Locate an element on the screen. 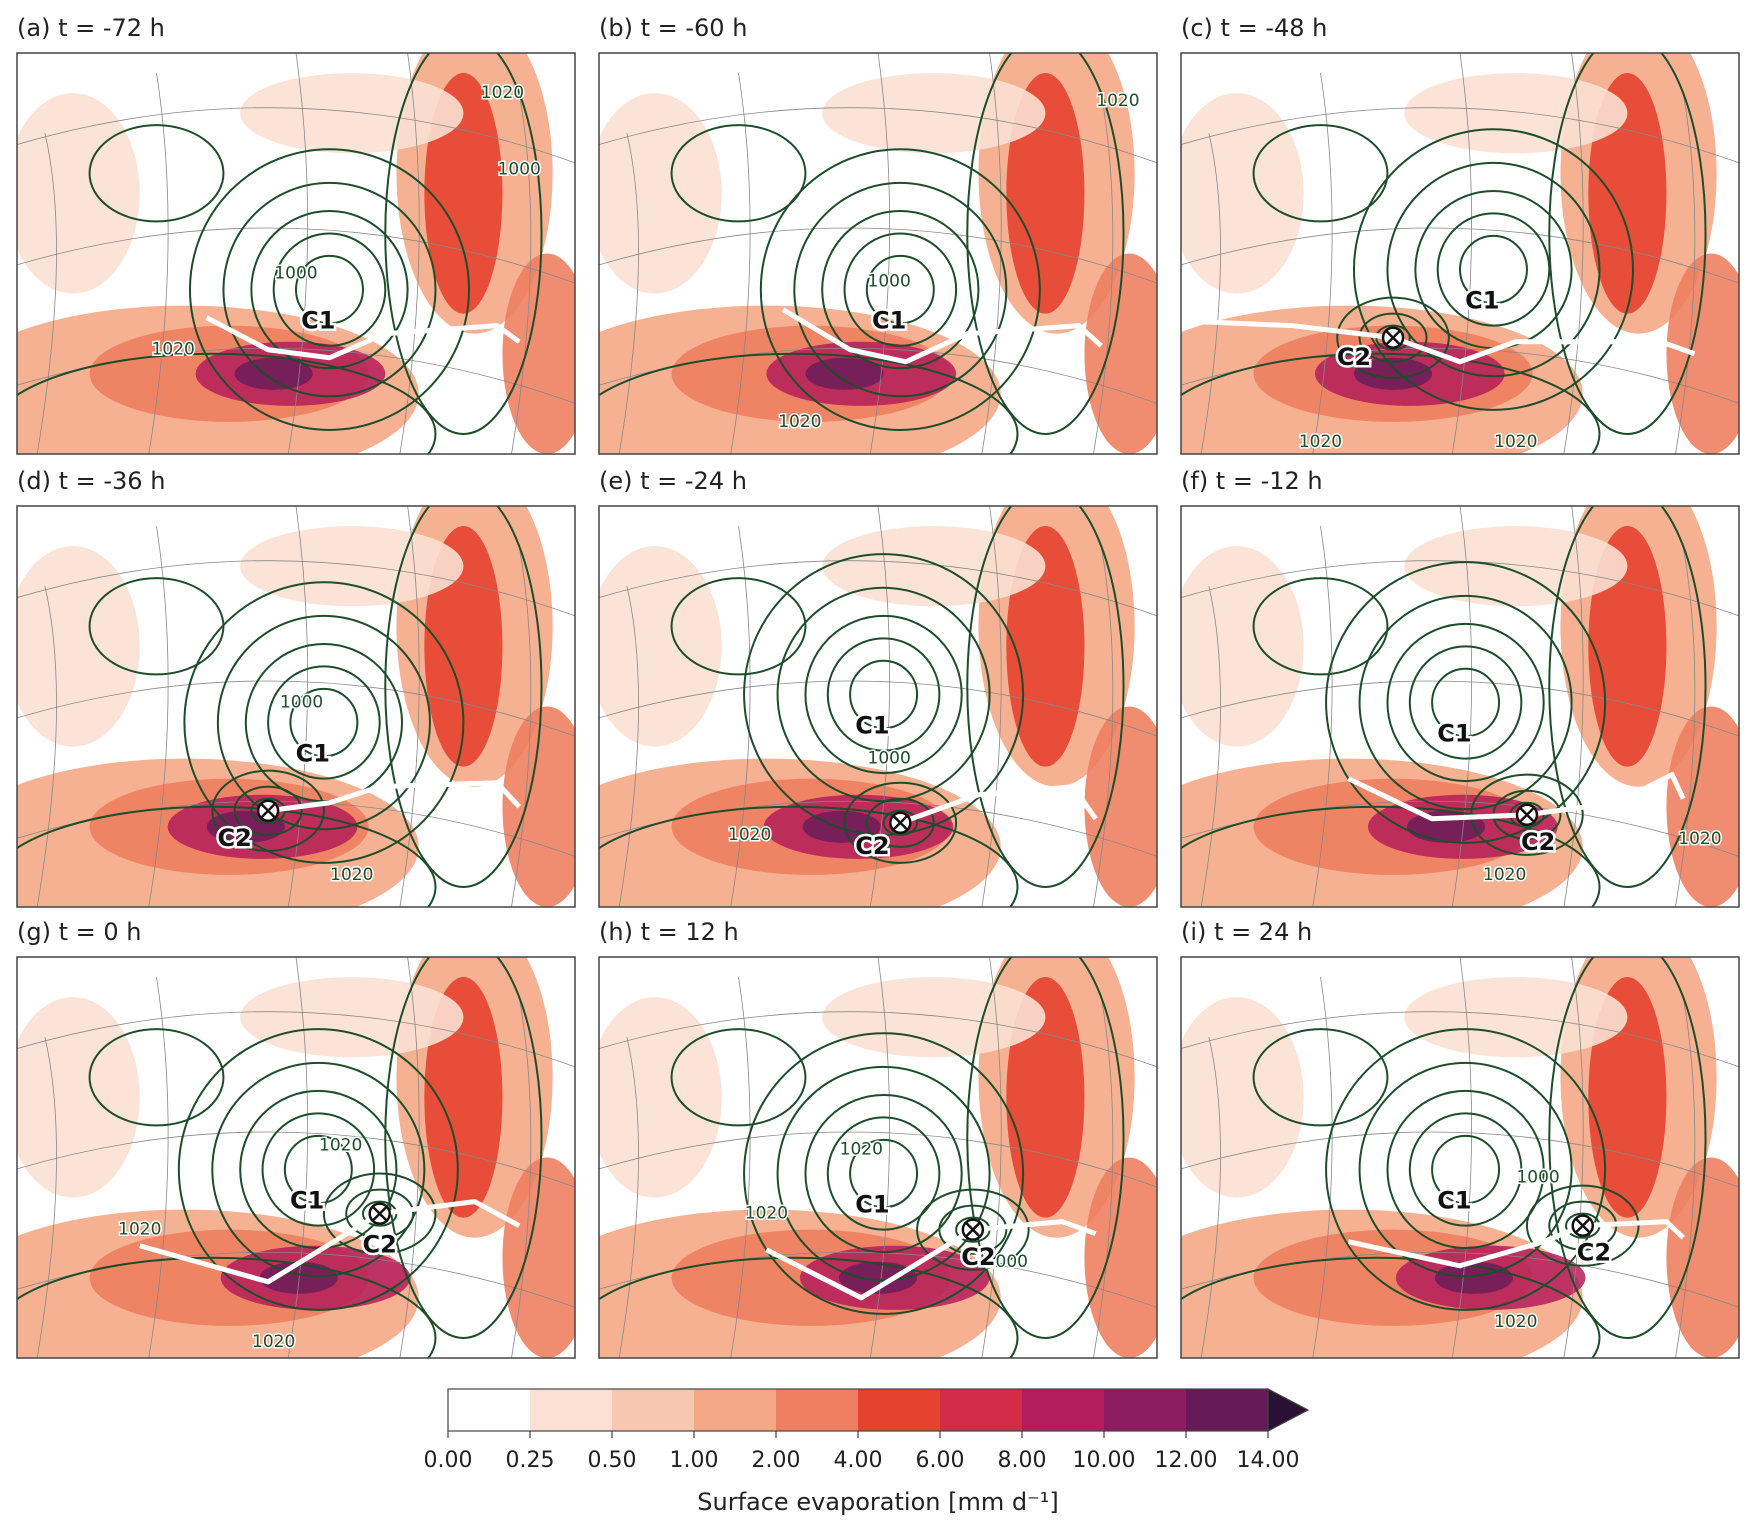 The width and height of the screenshot is (1756, 1537). panel-title: (b) t = -60 h is located at coordinates (673, 28).